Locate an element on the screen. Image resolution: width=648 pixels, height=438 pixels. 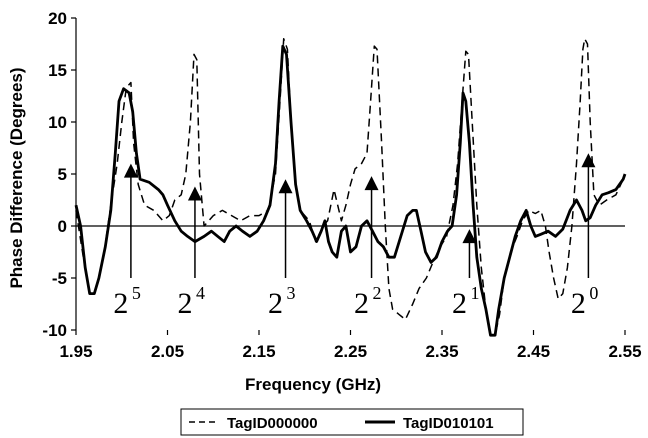
x-tick-label: 2.35 is located at coordinates (441, 351).